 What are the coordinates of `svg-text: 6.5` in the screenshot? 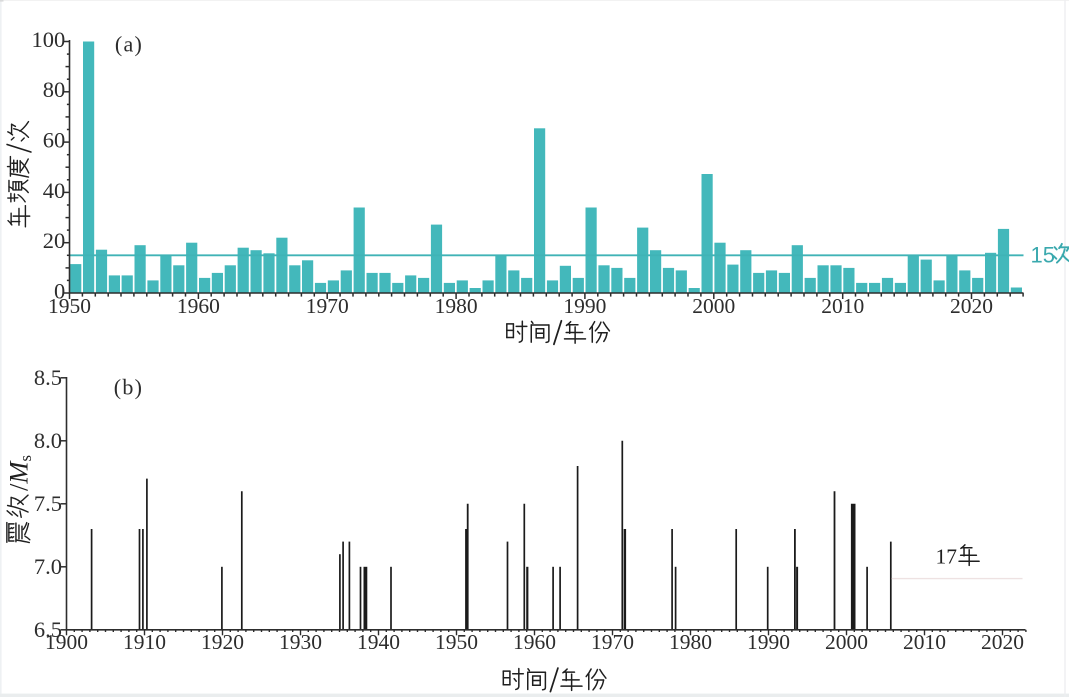 It's located at (48, 629).